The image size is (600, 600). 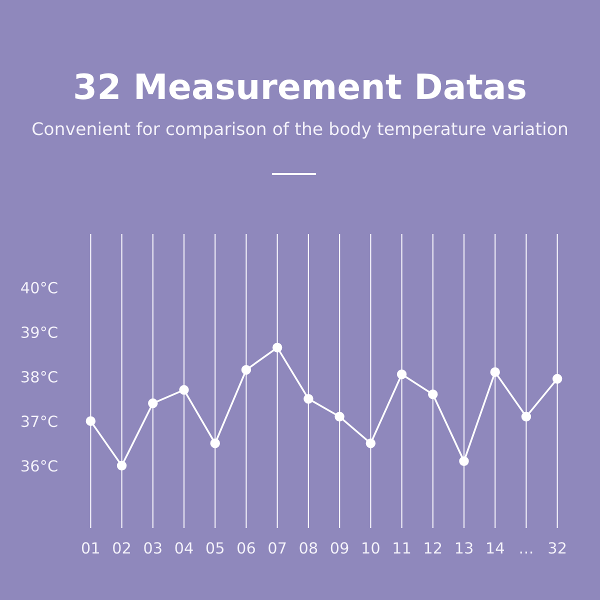 I want to click on x-tick-label: 08, so click(x=309, y=548).